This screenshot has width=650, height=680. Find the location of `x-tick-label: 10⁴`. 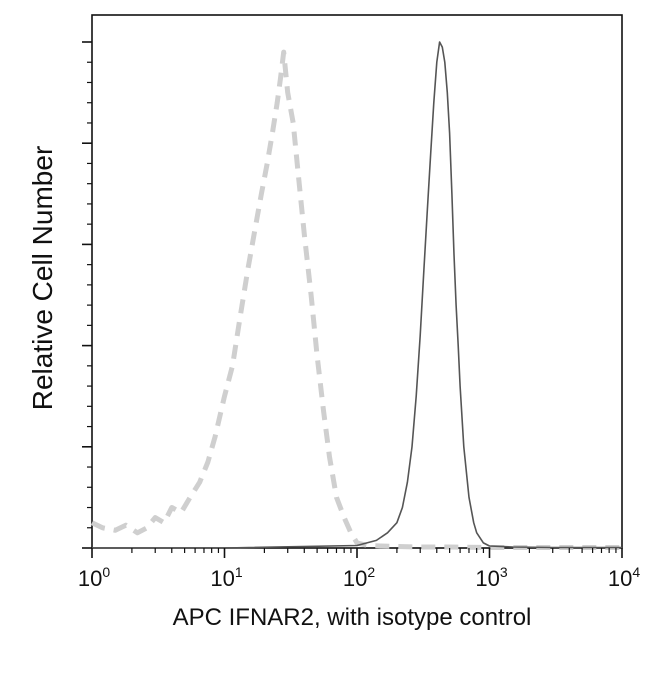

x-tick-label: 10⁴ is located at coordinates (624, 577).